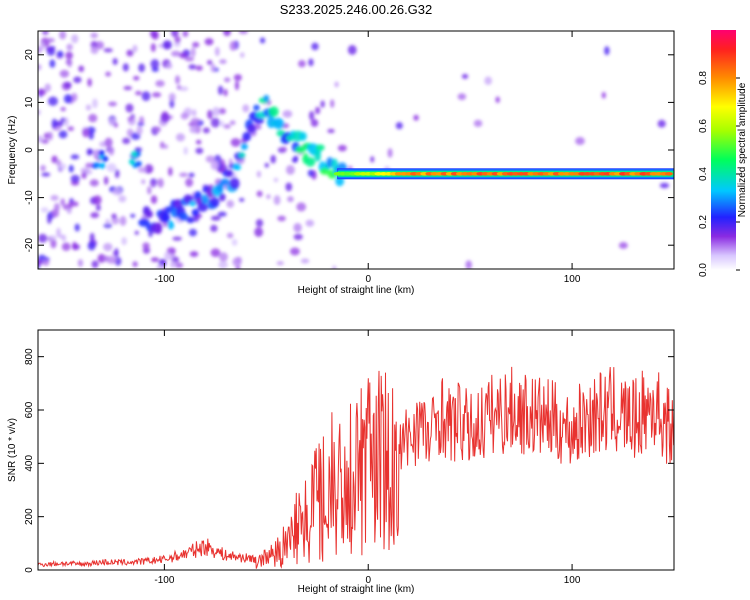 This screenshot has width=750, height=600. Describe the element at coordinates (703, 222) in the screenshot. I see `colorbar-tick-label: 0.2` at that location.